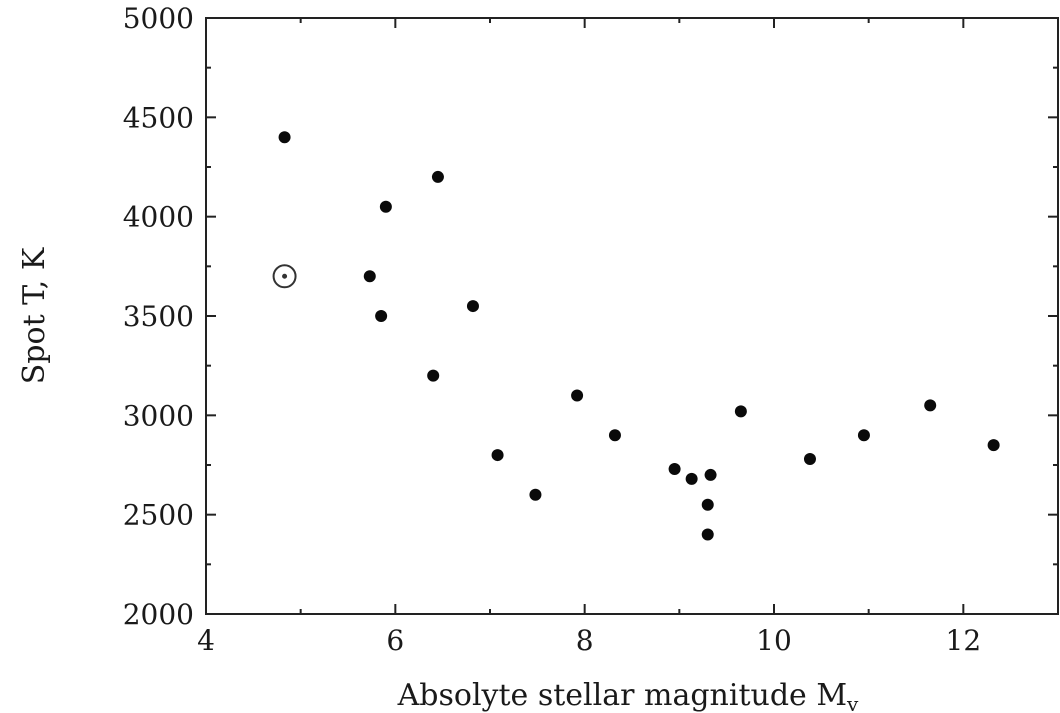 This screenshot has height=713, width=1060. What do you see at coordinates (34, 315) in the screenshot?
I see `y-axis-title: Spot T, K` at bounding box center [34, 315].